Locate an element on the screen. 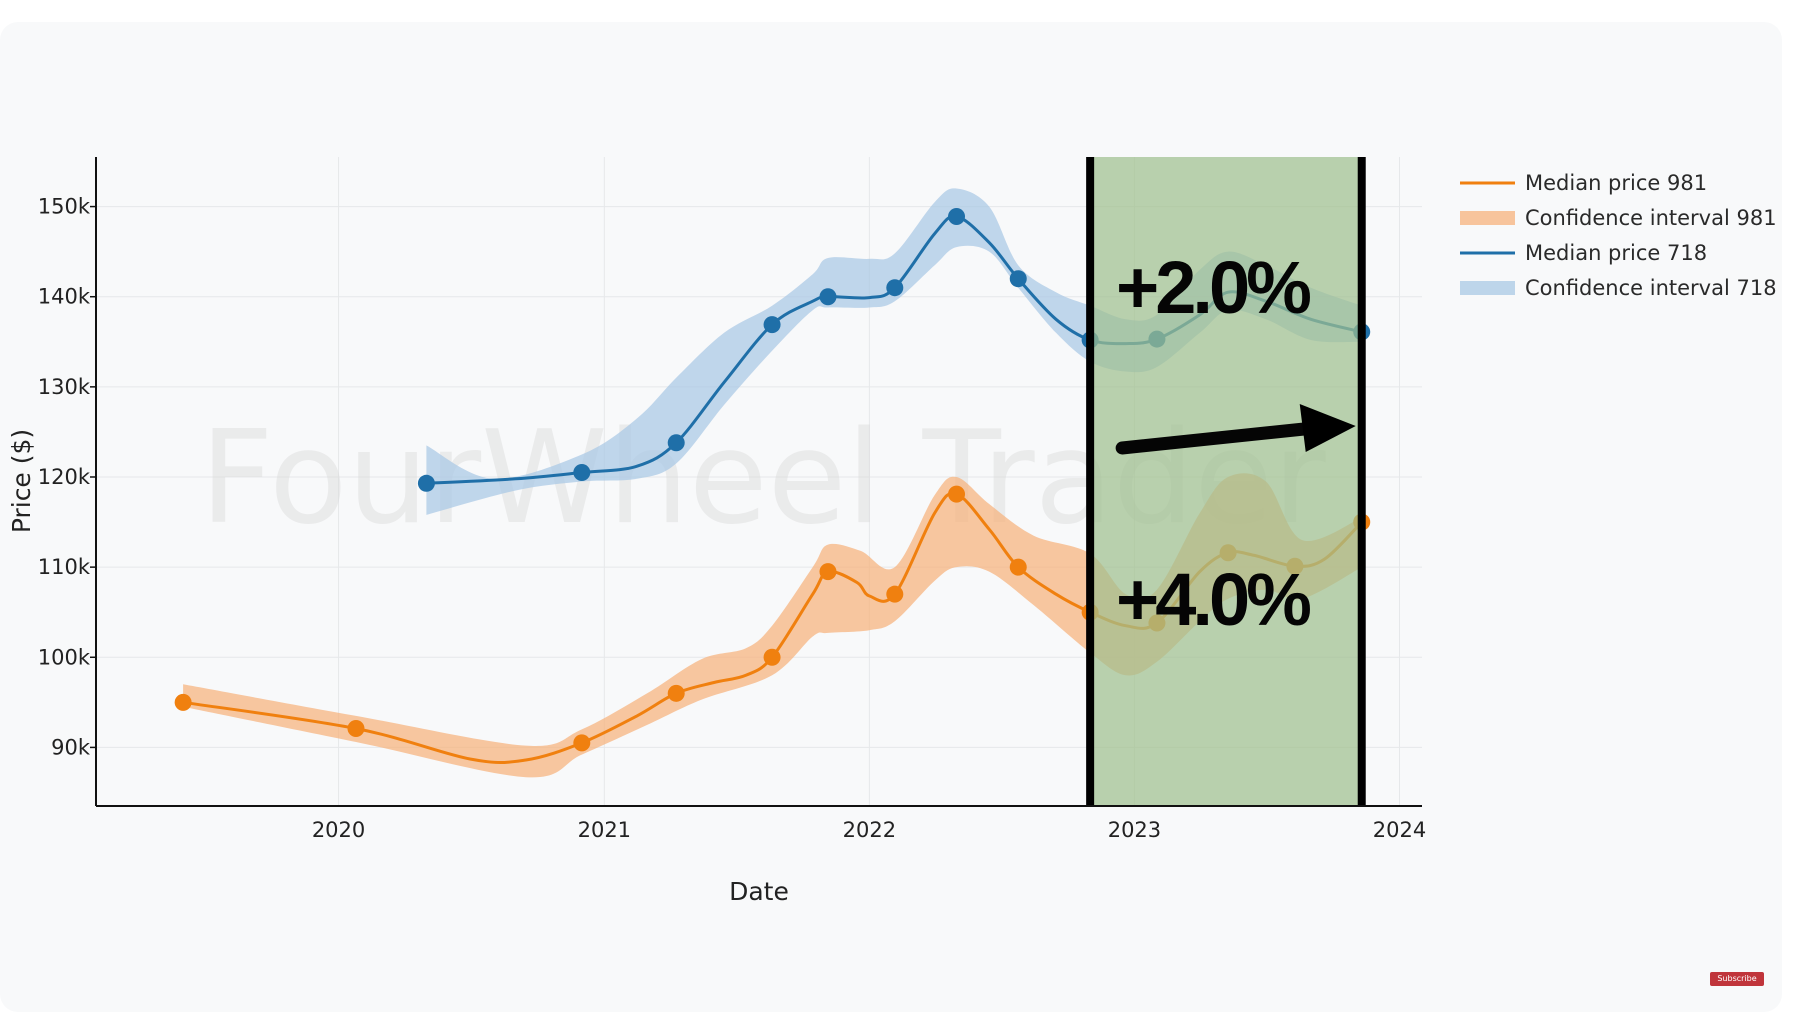 The image size is (1800, 1012). y-tick-label-5: 140k is located at coordinates (64, 297).